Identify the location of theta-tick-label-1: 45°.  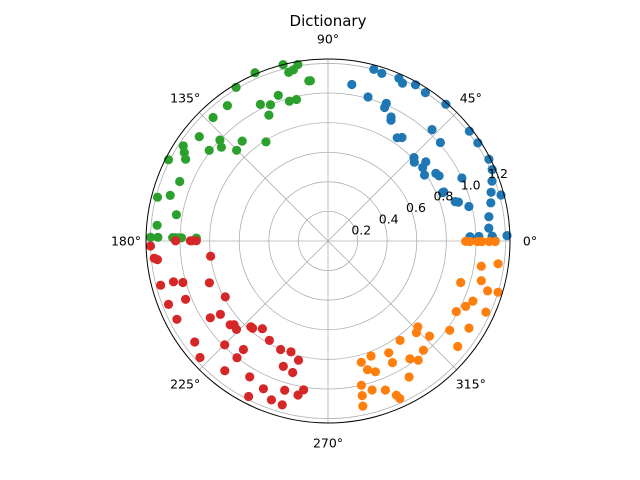
(471, 98).